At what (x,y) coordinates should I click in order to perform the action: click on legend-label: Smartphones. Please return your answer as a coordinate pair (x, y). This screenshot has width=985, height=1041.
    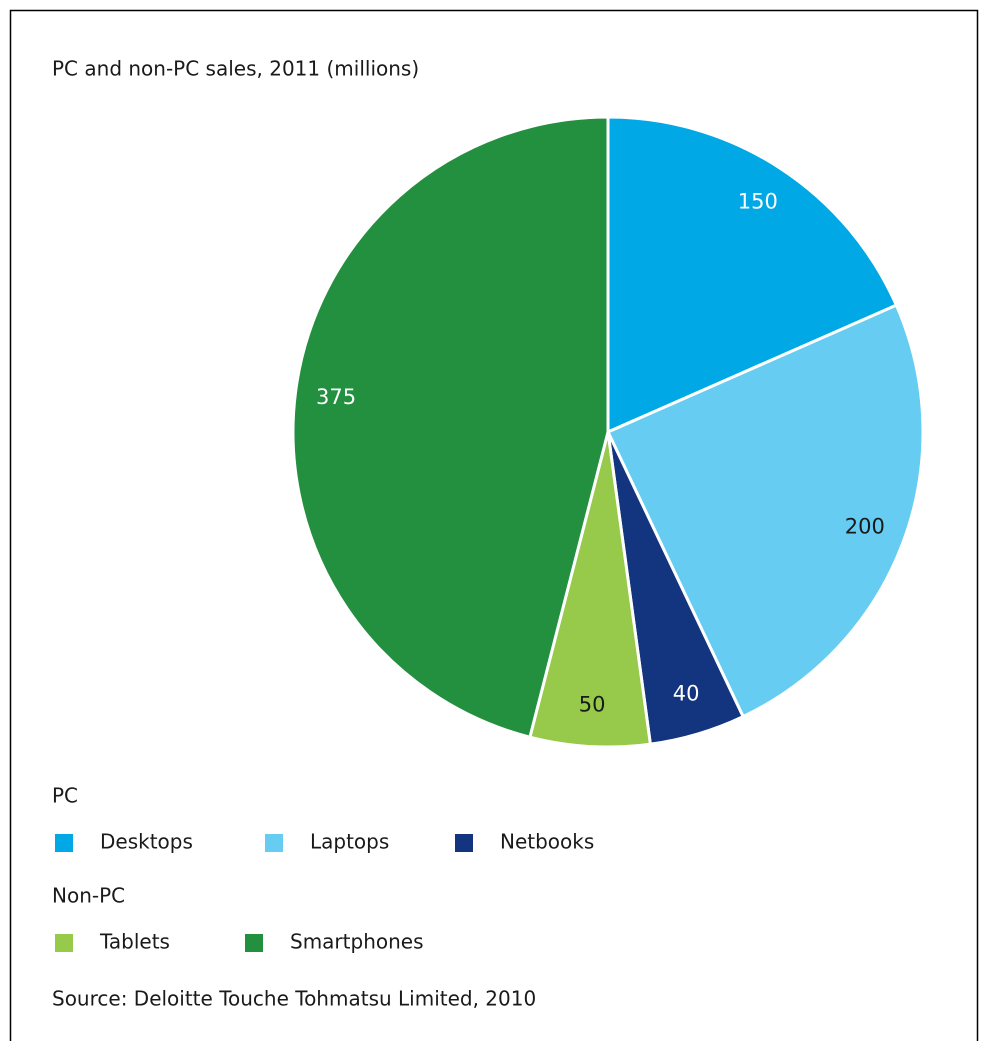
    Looking at the image, I should click on (357, 942).